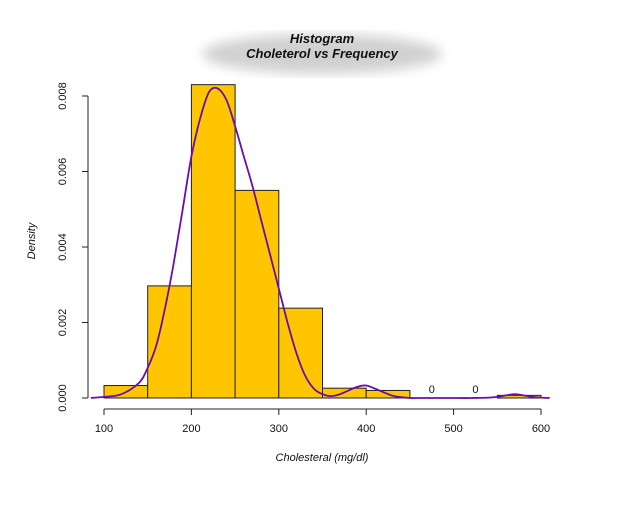  I want to click on x-tick-label: 100, so click(104, 429).